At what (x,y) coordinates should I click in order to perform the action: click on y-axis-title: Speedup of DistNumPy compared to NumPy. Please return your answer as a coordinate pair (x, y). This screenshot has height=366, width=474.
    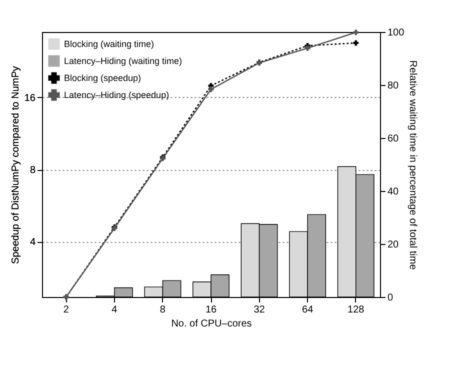
    Looking at the image, I should click on (16, 165).